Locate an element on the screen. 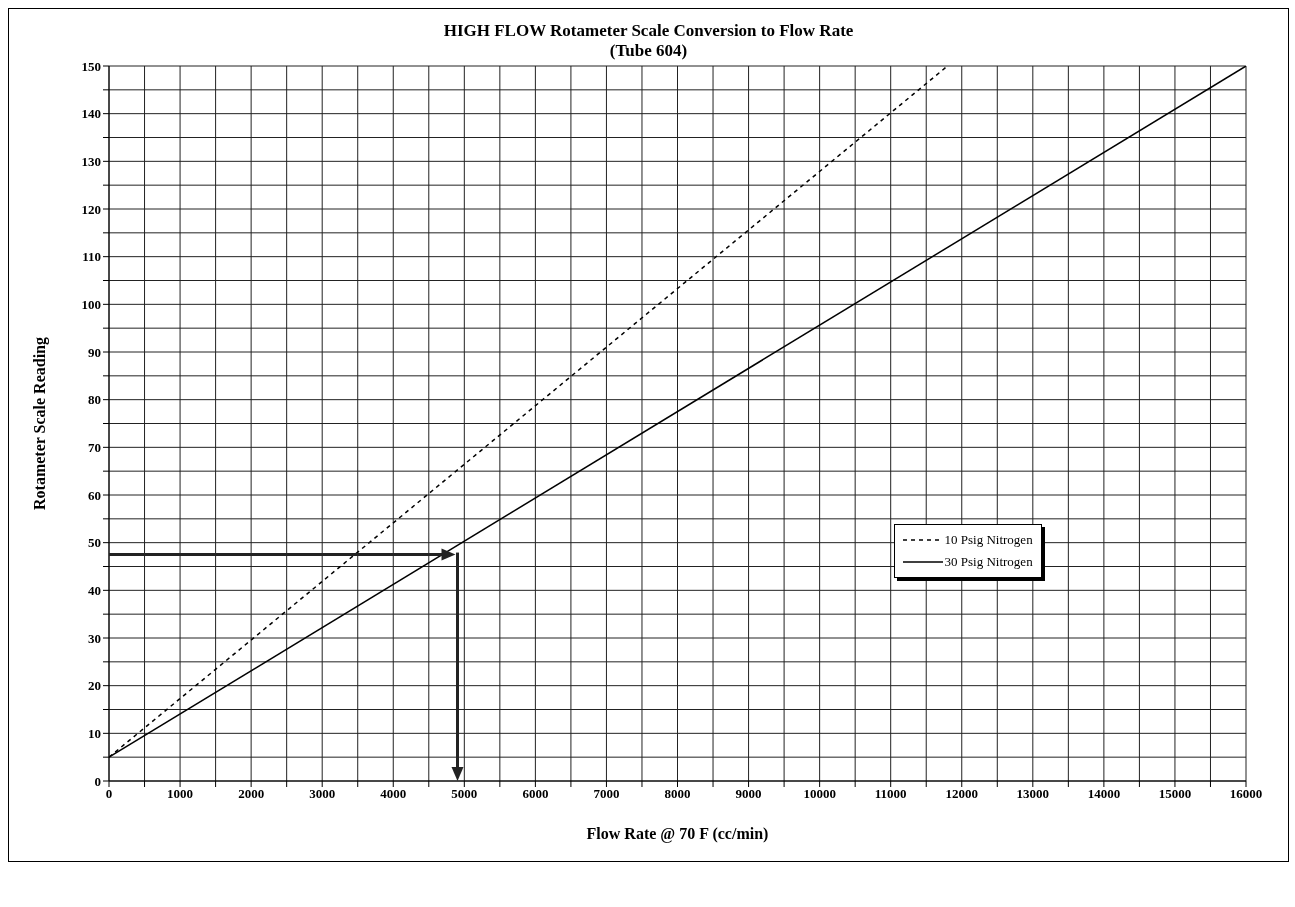 This screenshot has width=1295, height=907. y-tick-label: 40 is located at coordinates (94, 590).